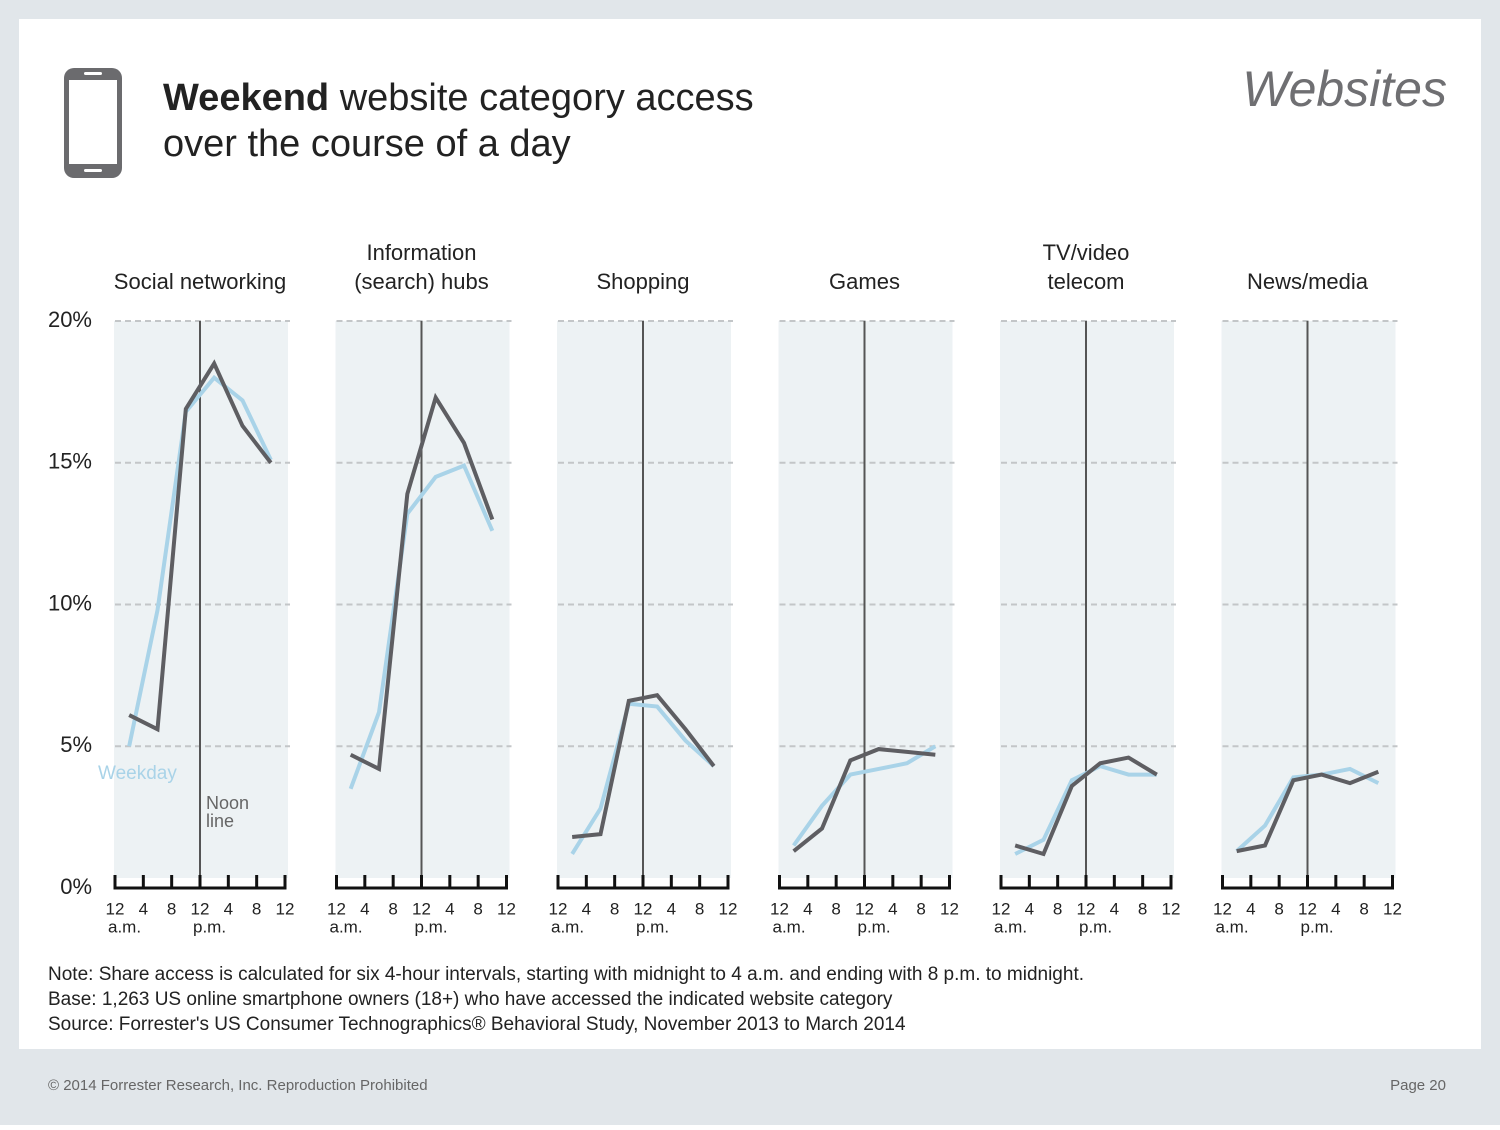 This screenshot has height=1130, width=1500. I want to click on y-tick-label: 0%, so click(76, 886).